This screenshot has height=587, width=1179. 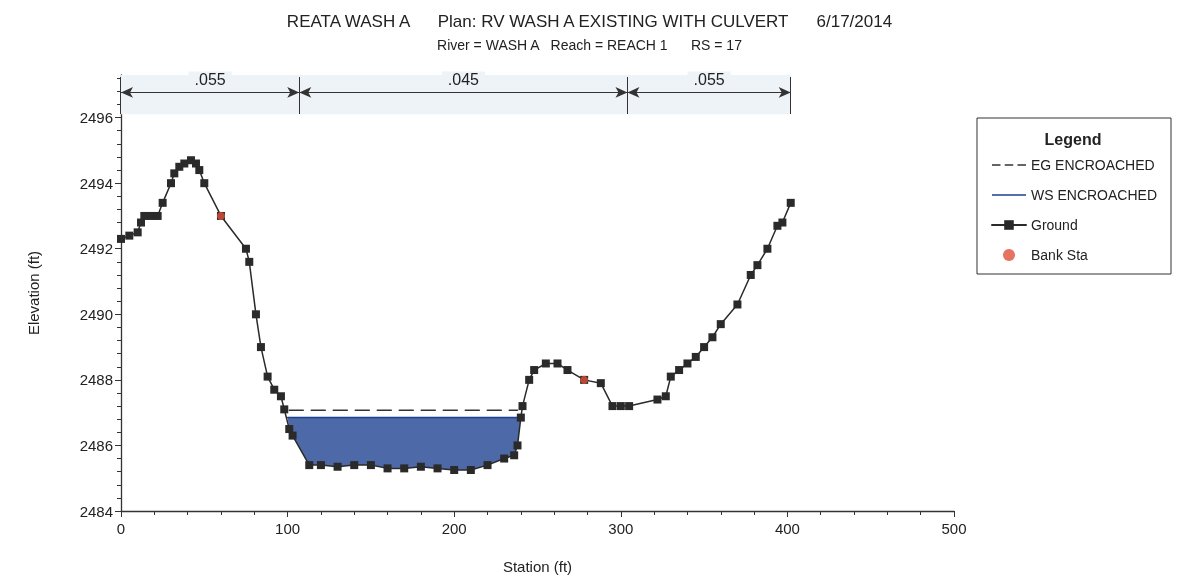 What do you see at coordinates (537, 566) in the screenshot?
I see `x-axis-title: Station (ft)` at bounding box center [537, 566].